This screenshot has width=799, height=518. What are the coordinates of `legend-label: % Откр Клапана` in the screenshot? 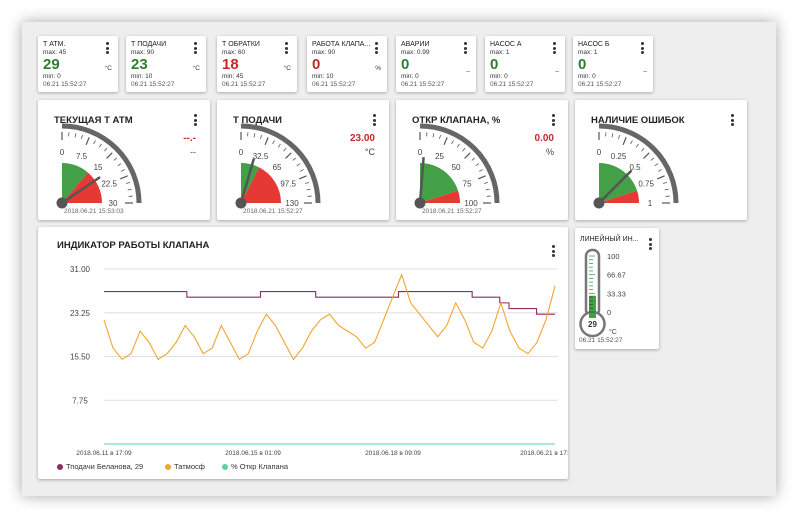 It's located at (260, 466).